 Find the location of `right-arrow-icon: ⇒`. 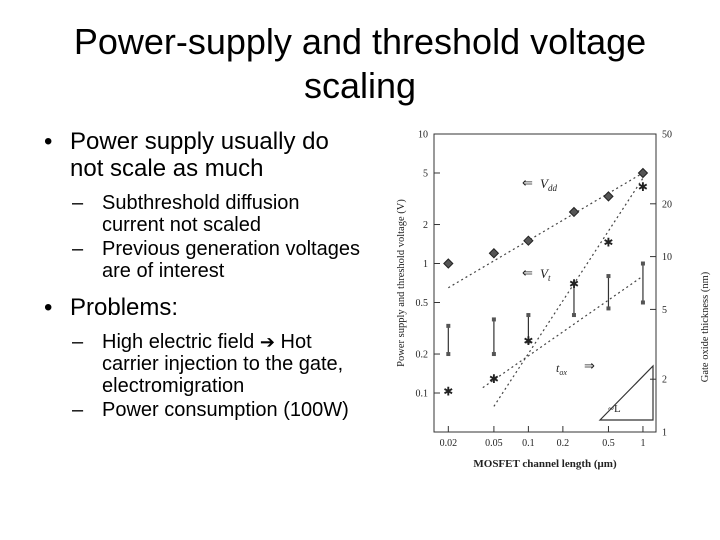

right-arrow-icon: ⇒ is located at coordinates (589, 365).